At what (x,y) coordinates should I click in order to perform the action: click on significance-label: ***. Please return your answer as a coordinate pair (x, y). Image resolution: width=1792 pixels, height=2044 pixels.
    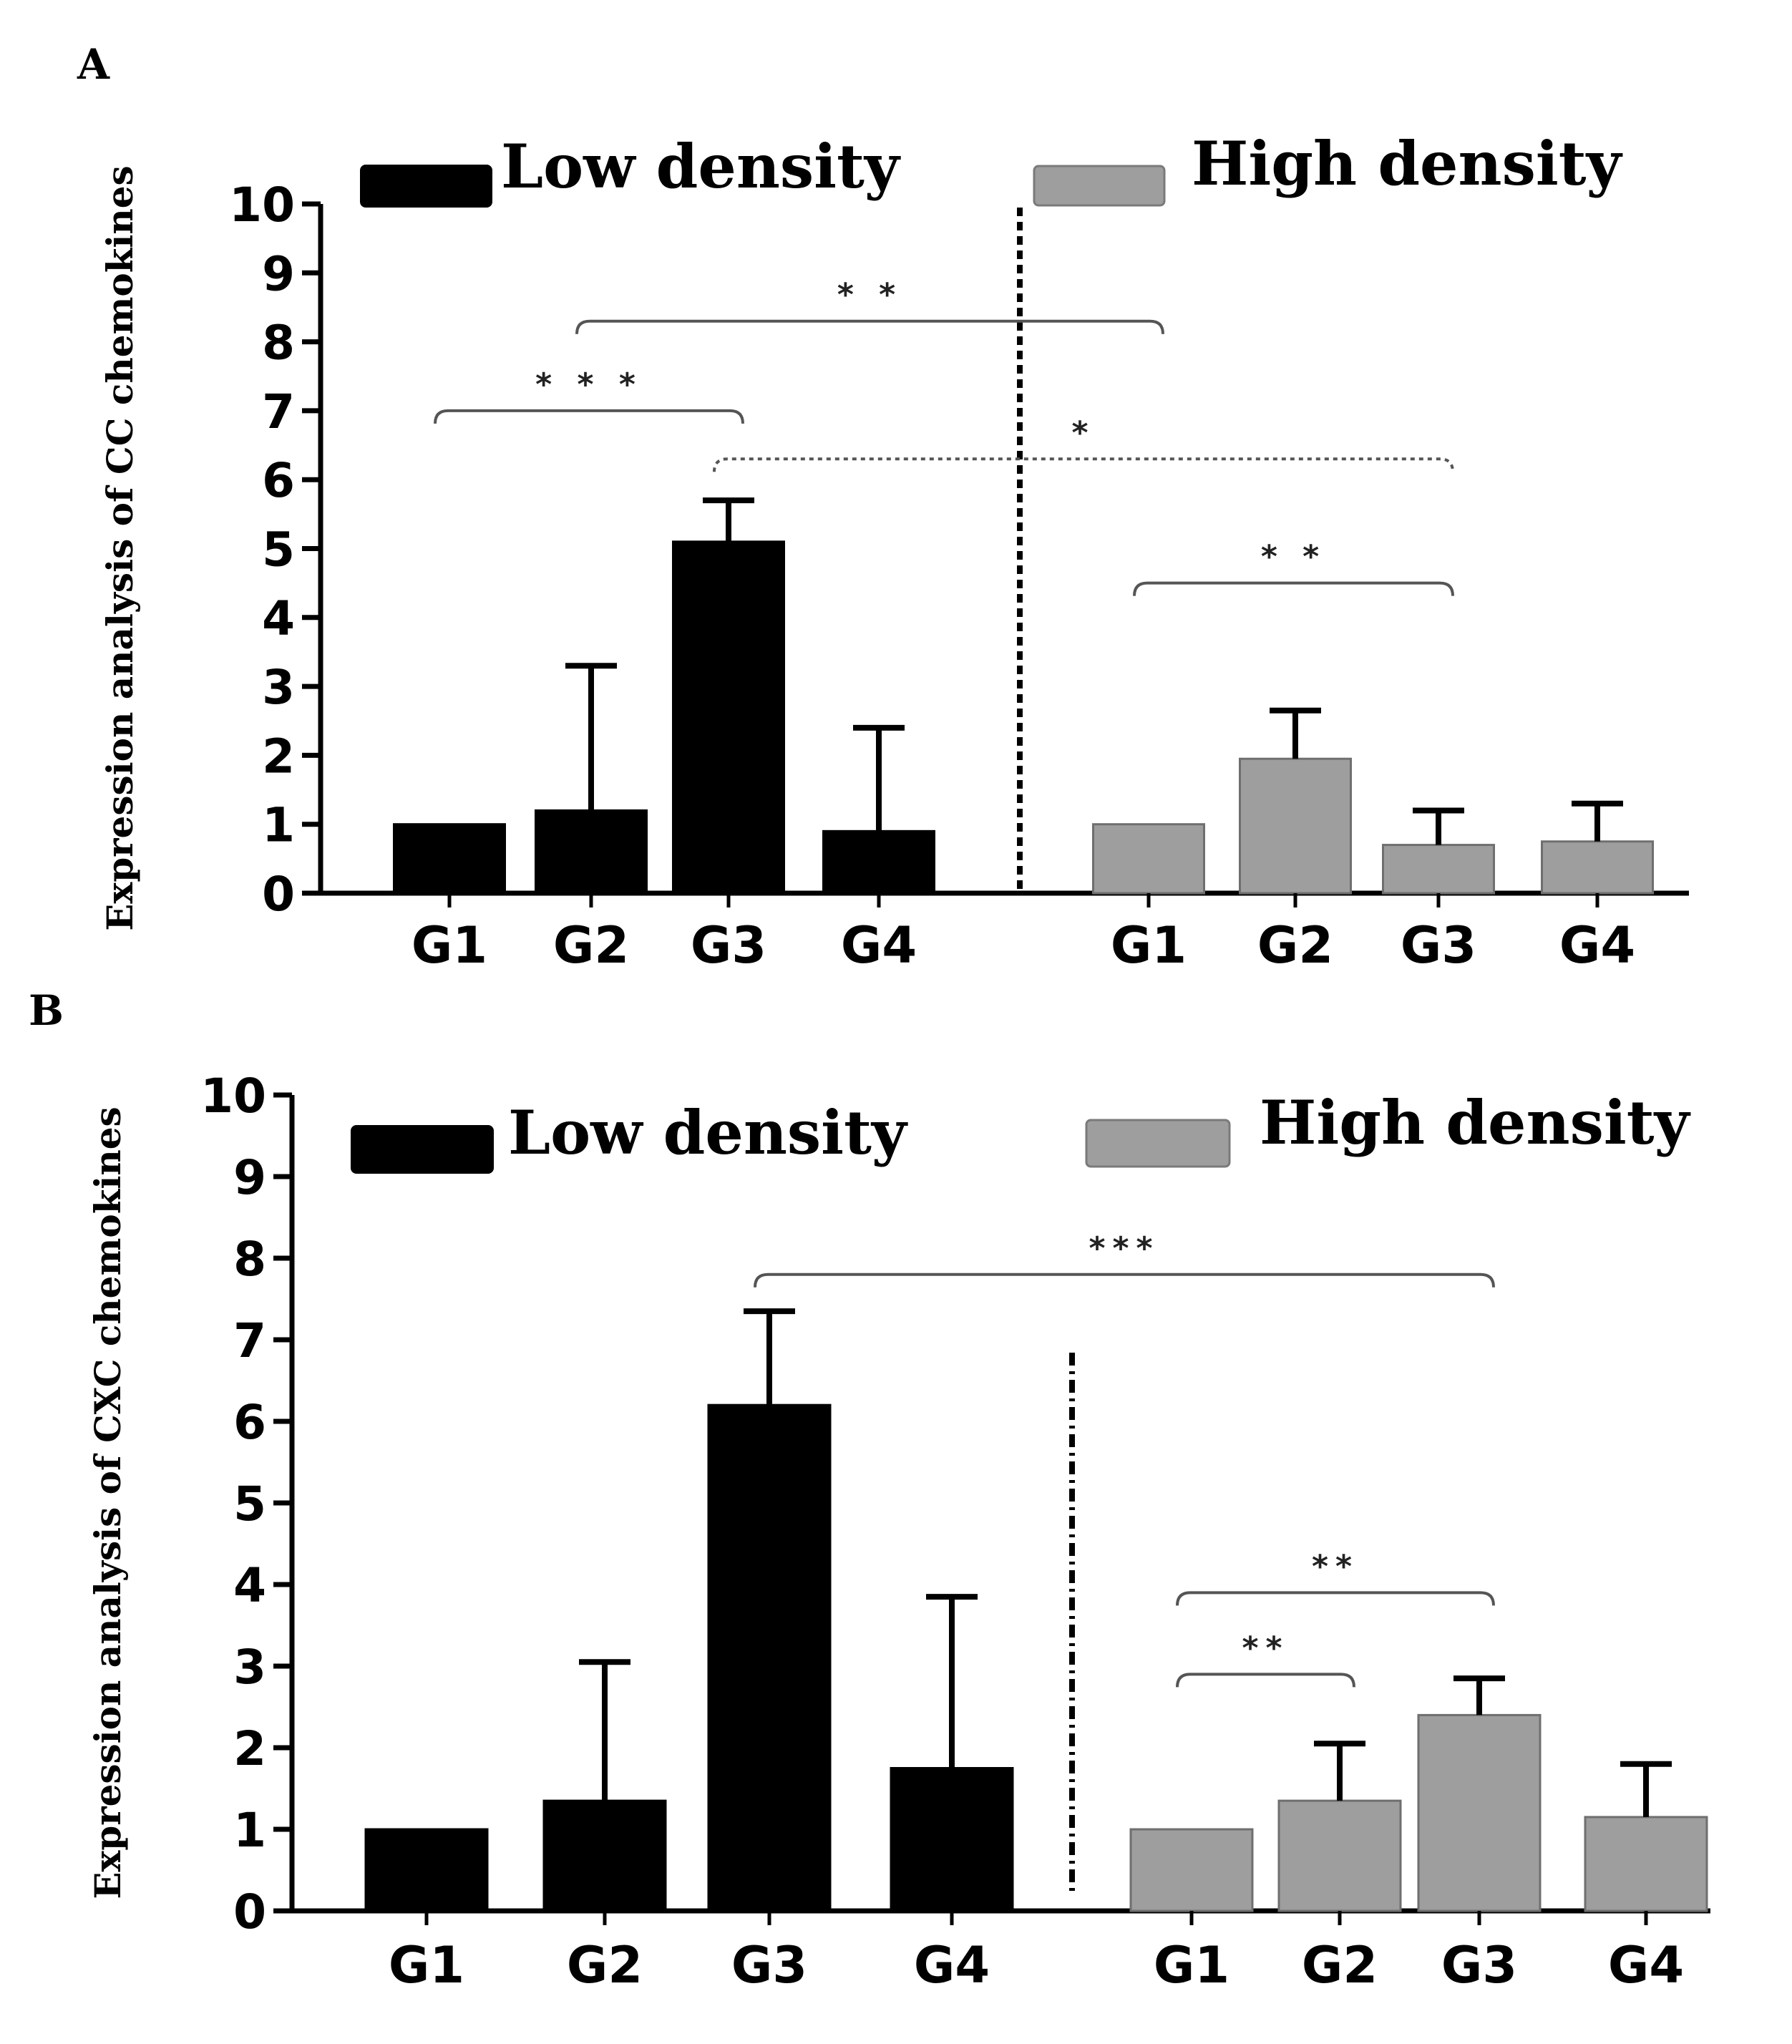
    Looking at the image, I should click on (1124, 1248).